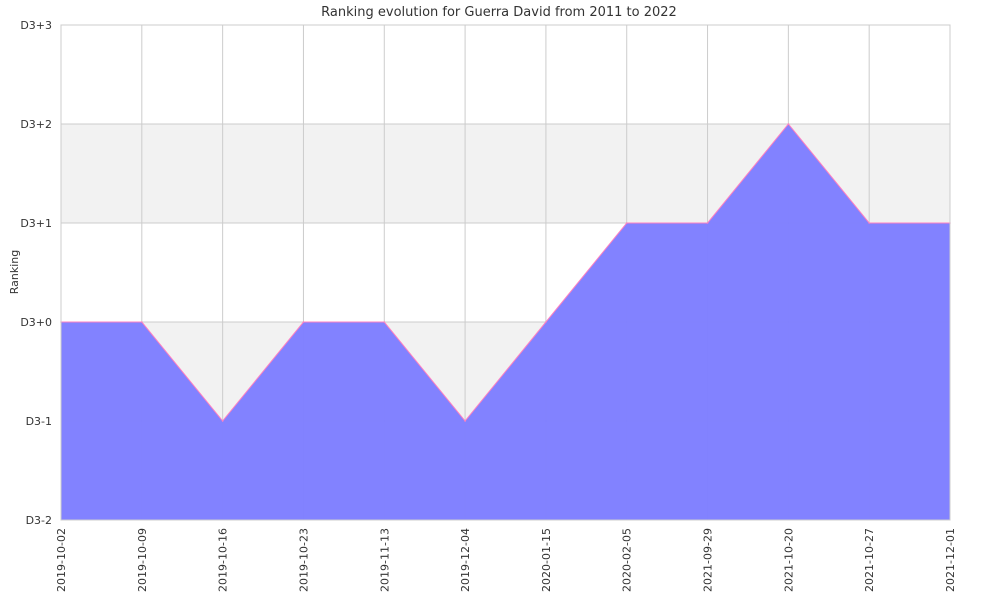 This screenshot has width=1000, height=600. I want to click on x-tick-label: 2019-11-13, so click(384, 560).